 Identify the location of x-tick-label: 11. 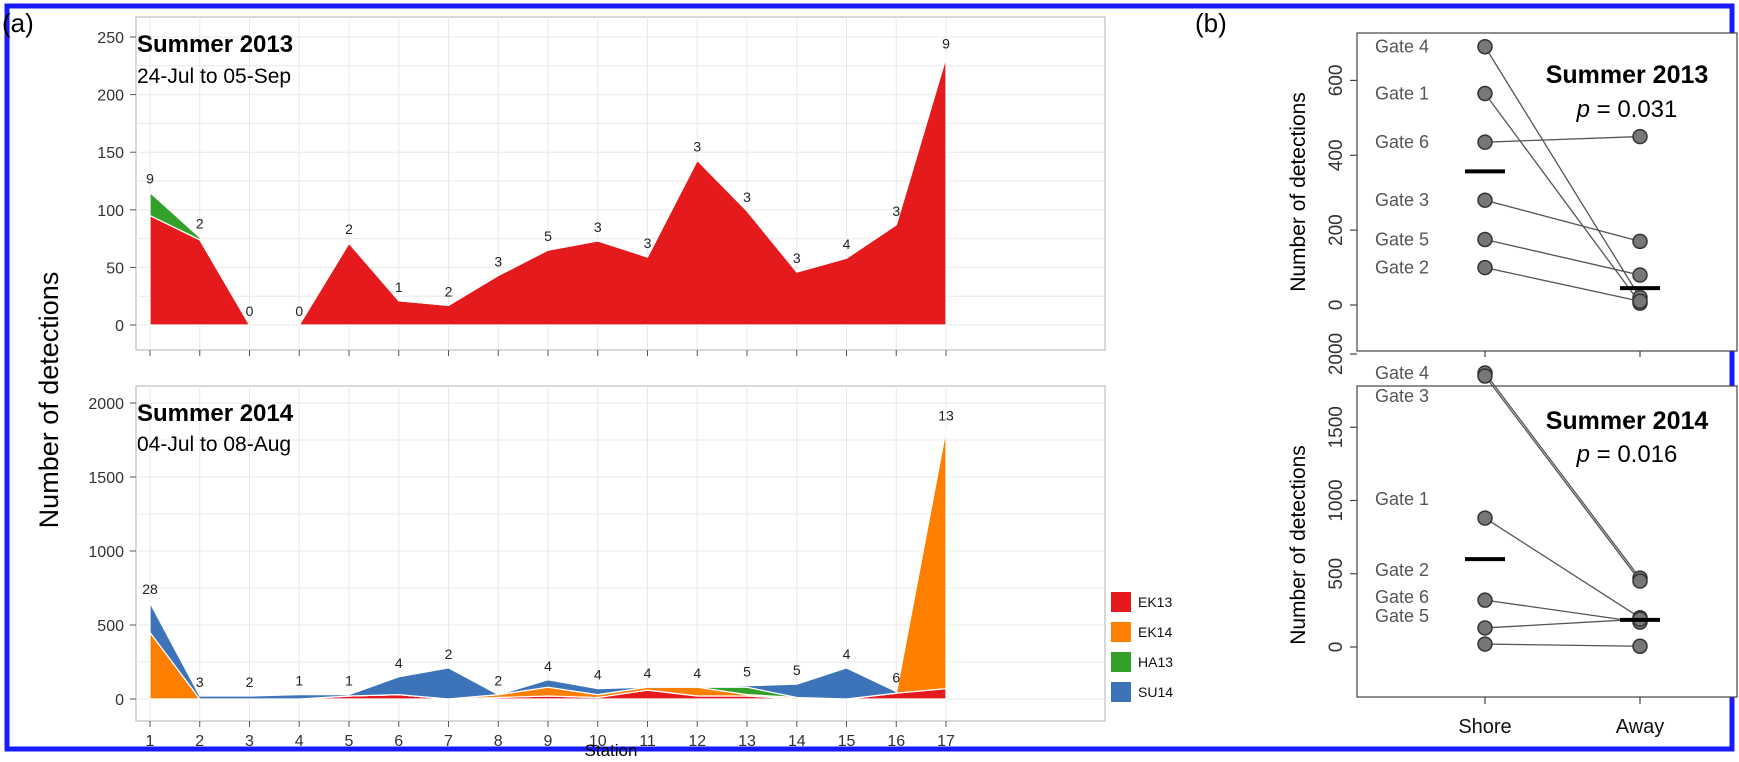
(647, 741).